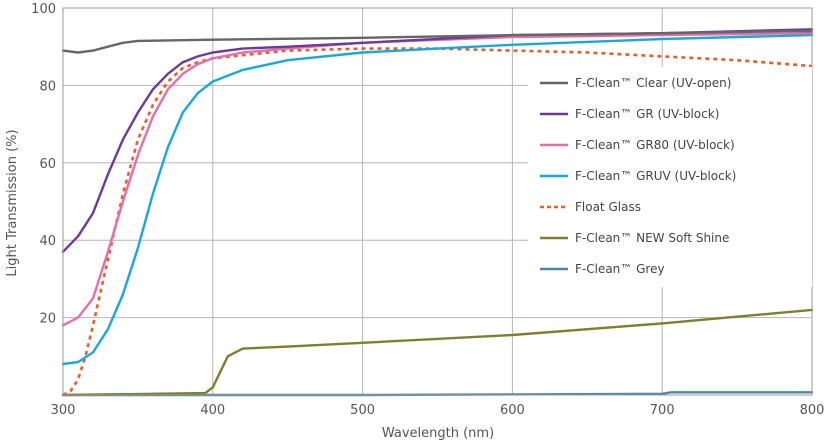  Describe the element at coordinates (47, 319) in the screenshot. I see `y-tick-label: 20` at that location.